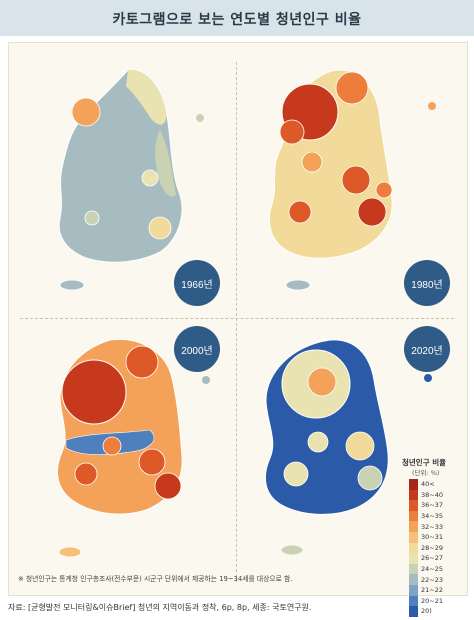 The image size is (474, 620). Describe the element at coordinates (142, 362) in the screenshot. I see `map-2000-northeast-blob` at that location.